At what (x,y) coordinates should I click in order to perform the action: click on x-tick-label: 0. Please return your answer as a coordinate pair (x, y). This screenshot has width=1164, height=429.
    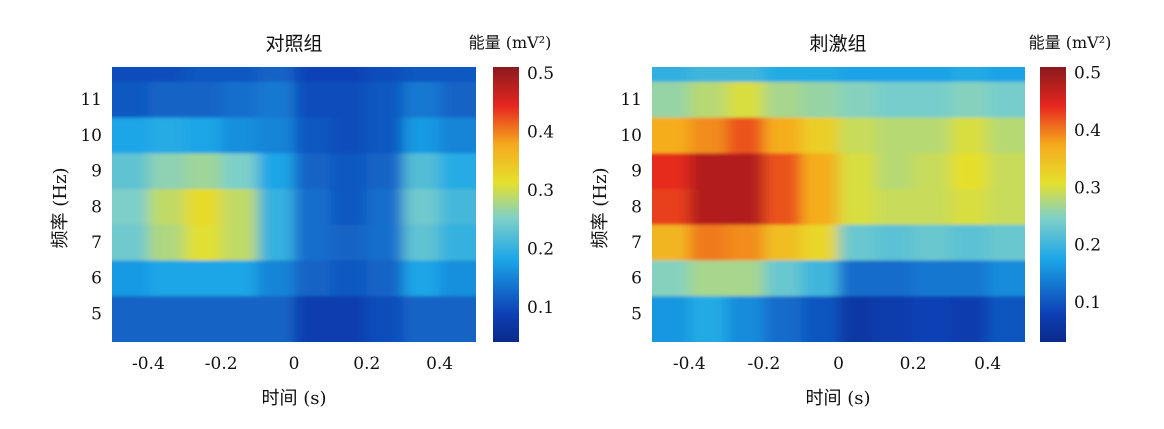
    Looking at the image, I should click on (294, 364).